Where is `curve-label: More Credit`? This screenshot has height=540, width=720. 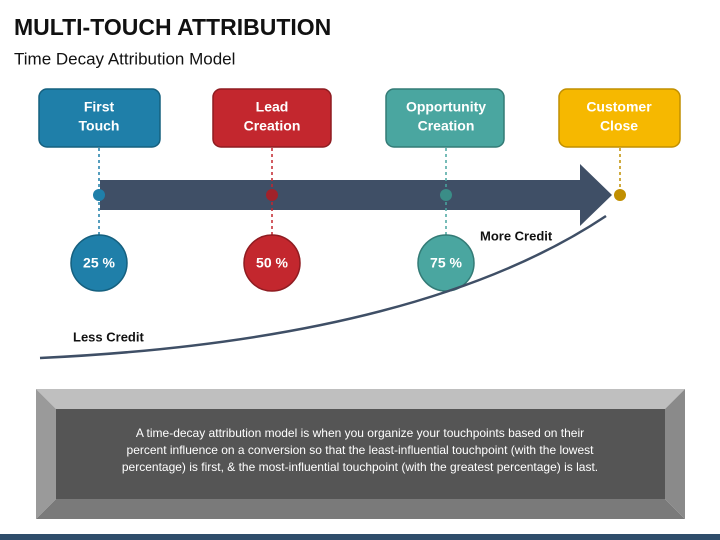
curve-label: More Credit is located at coordinates (516, 235).